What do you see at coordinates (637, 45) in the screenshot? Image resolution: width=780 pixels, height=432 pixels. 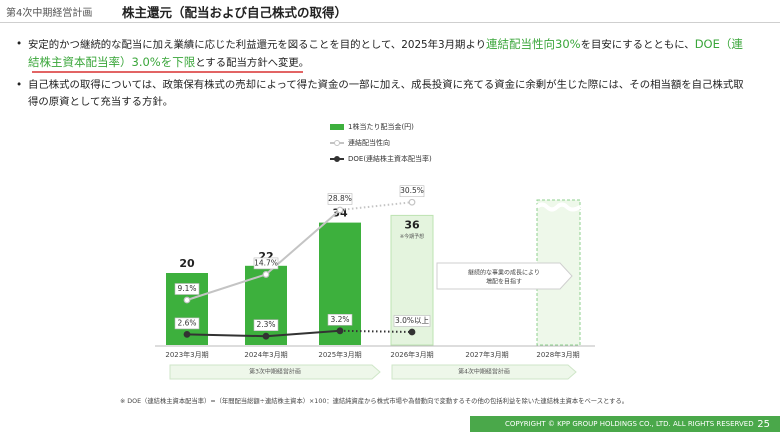 I see `text: を目安にするとともに、` at bounding box center [637, 45].